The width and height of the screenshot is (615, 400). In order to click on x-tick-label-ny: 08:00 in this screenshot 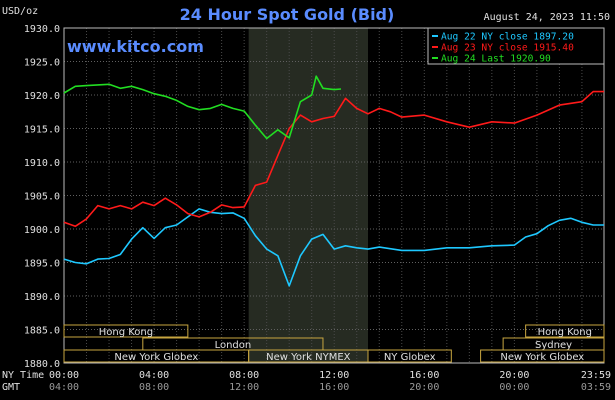, I will do `click(244, 375)`.